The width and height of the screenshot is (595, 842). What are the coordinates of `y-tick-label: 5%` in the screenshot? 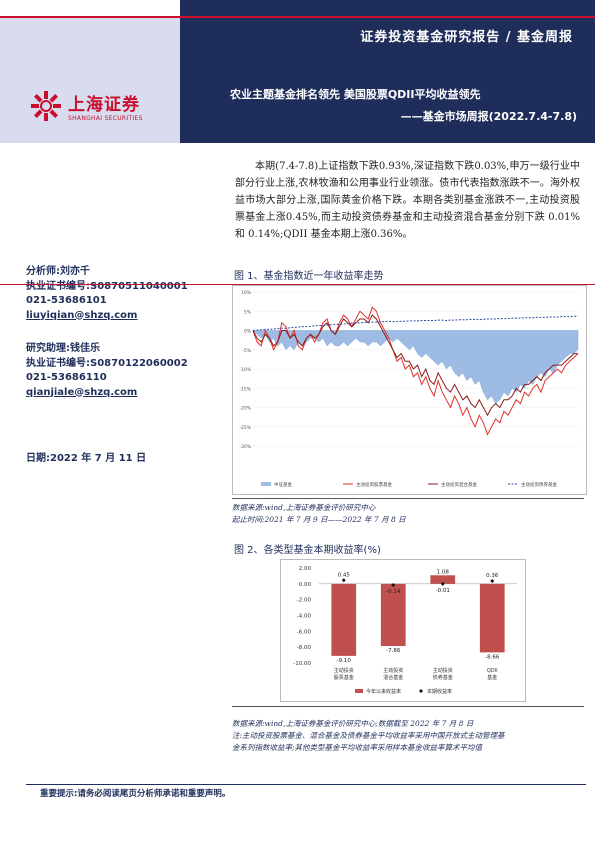 It's located at (248, 312).